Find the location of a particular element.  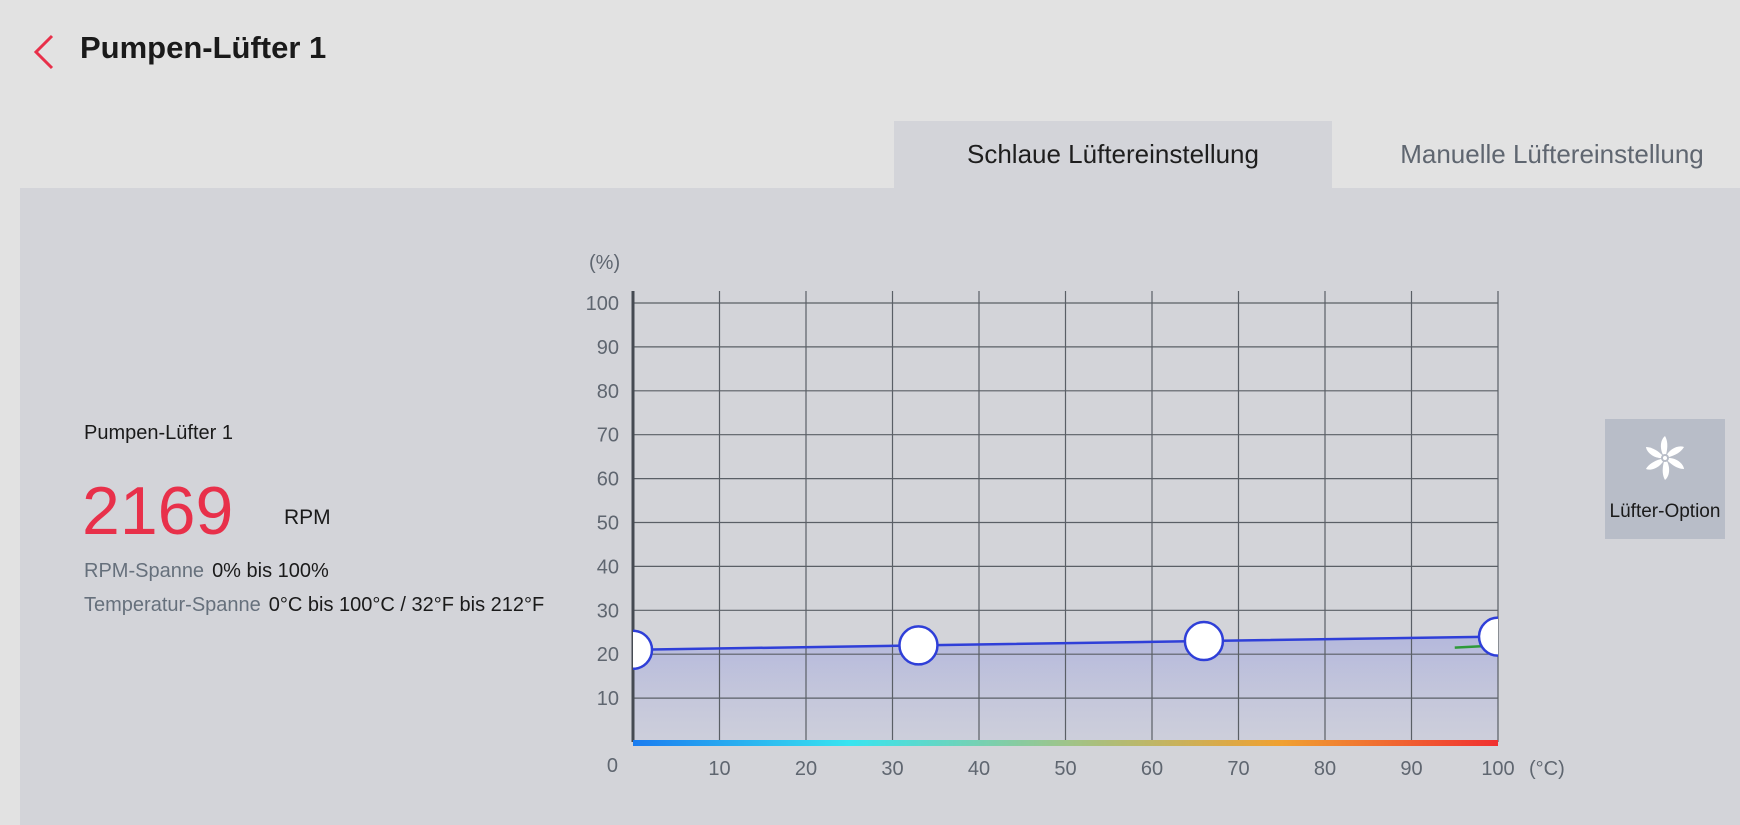

fan-option-button: Lüfter-Option is located at coordinates (1665, 479).